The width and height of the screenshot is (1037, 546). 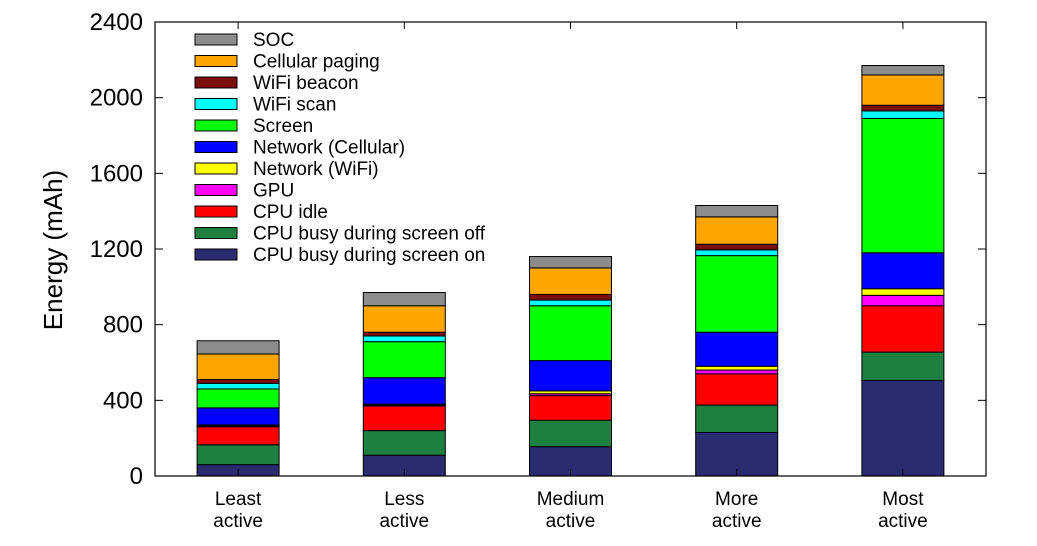 What do you see at coordinates (903, 521) in the screenshot?
I see `x-tick-label-5-line-2: active` at bounding box center [903, 521].